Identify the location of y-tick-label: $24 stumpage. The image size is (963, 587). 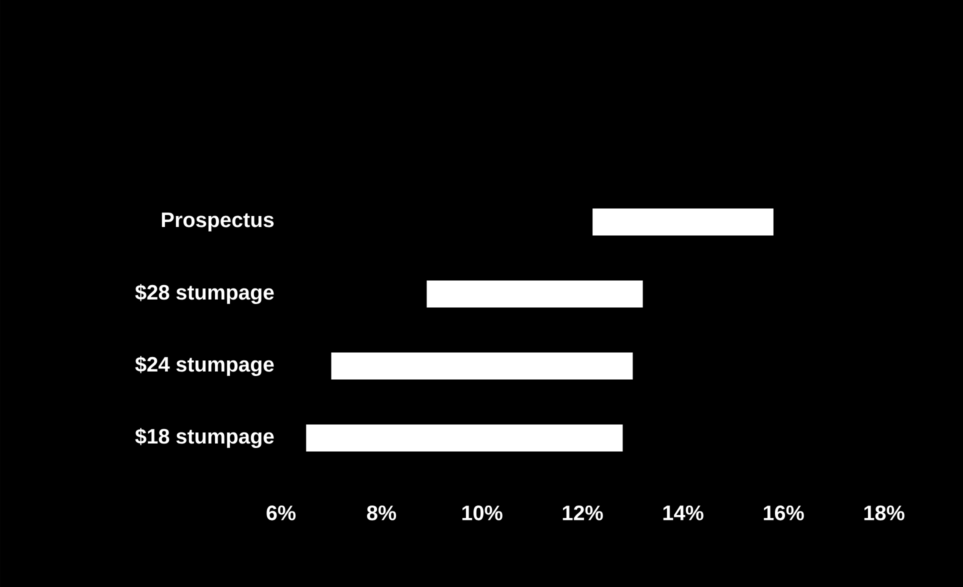
(204, 366).